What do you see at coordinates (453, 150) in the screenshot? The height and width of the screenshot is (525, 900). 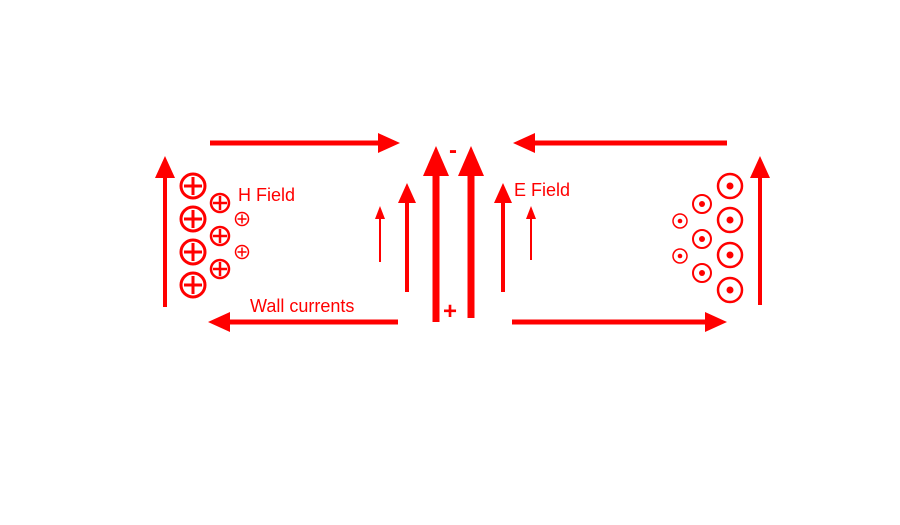 I see `negative-charge-sign: -` at bounding box center [453, 150].